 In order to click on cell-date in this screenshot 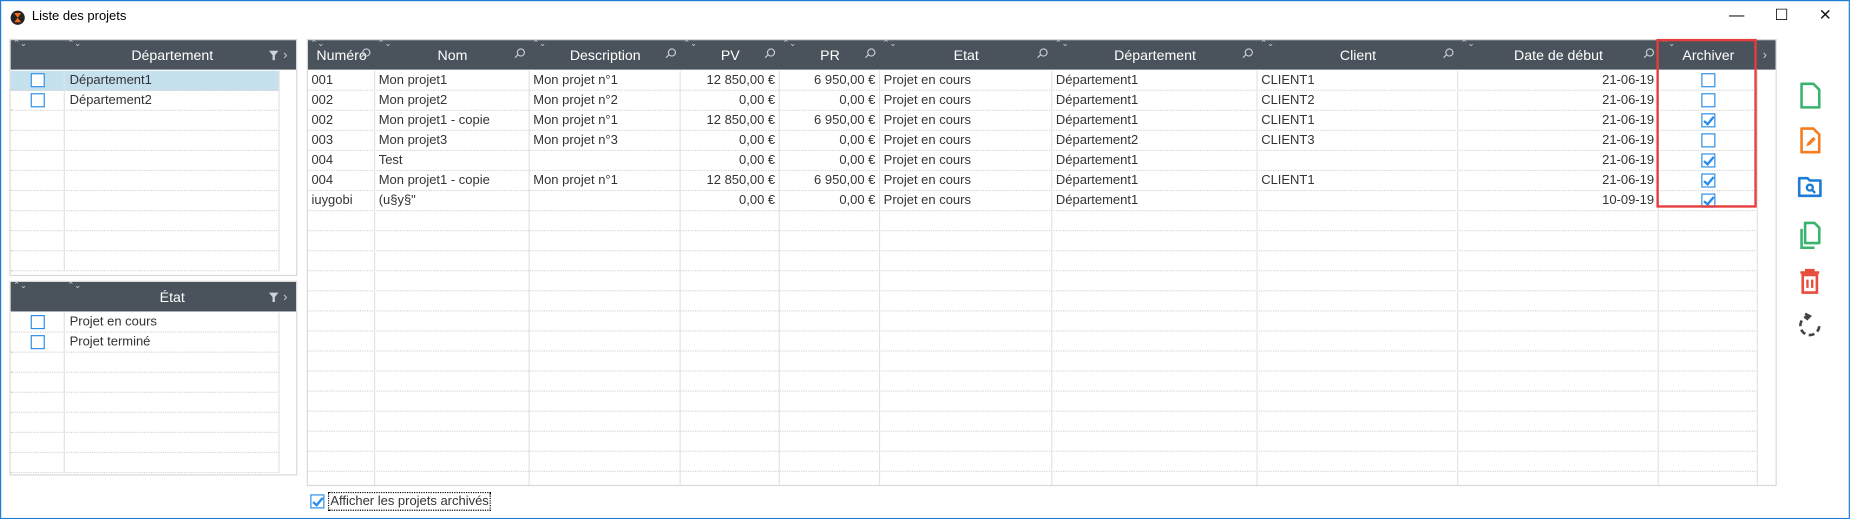, I will do `click(1558, 241)`.